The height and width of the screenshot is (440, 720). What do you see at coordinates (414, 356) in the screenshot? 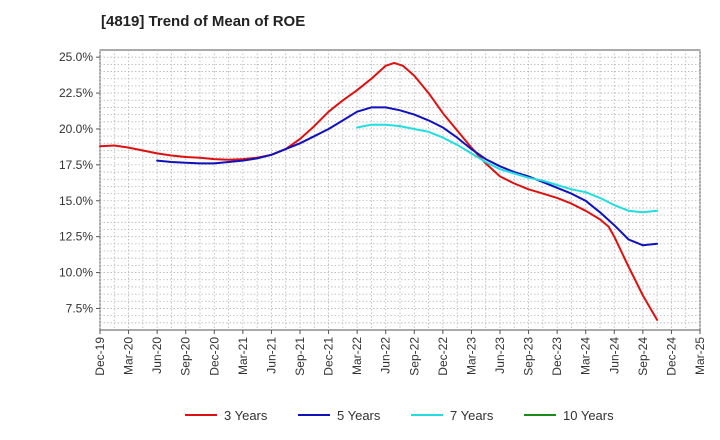
I see `x-tick-label: Sep-22` at bounding box center [414, 356].